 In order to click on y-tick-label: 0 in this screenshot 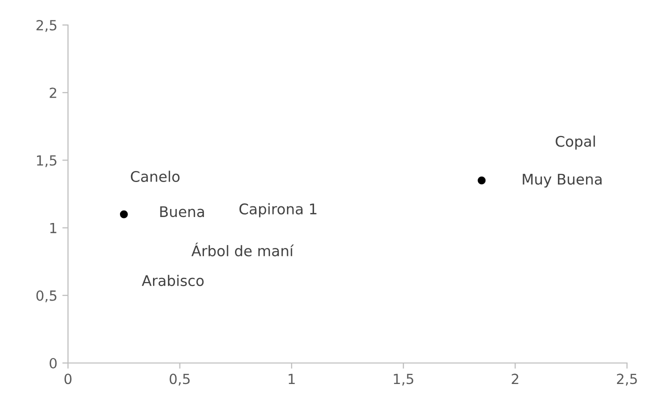, I will do `click(53, 363)`.